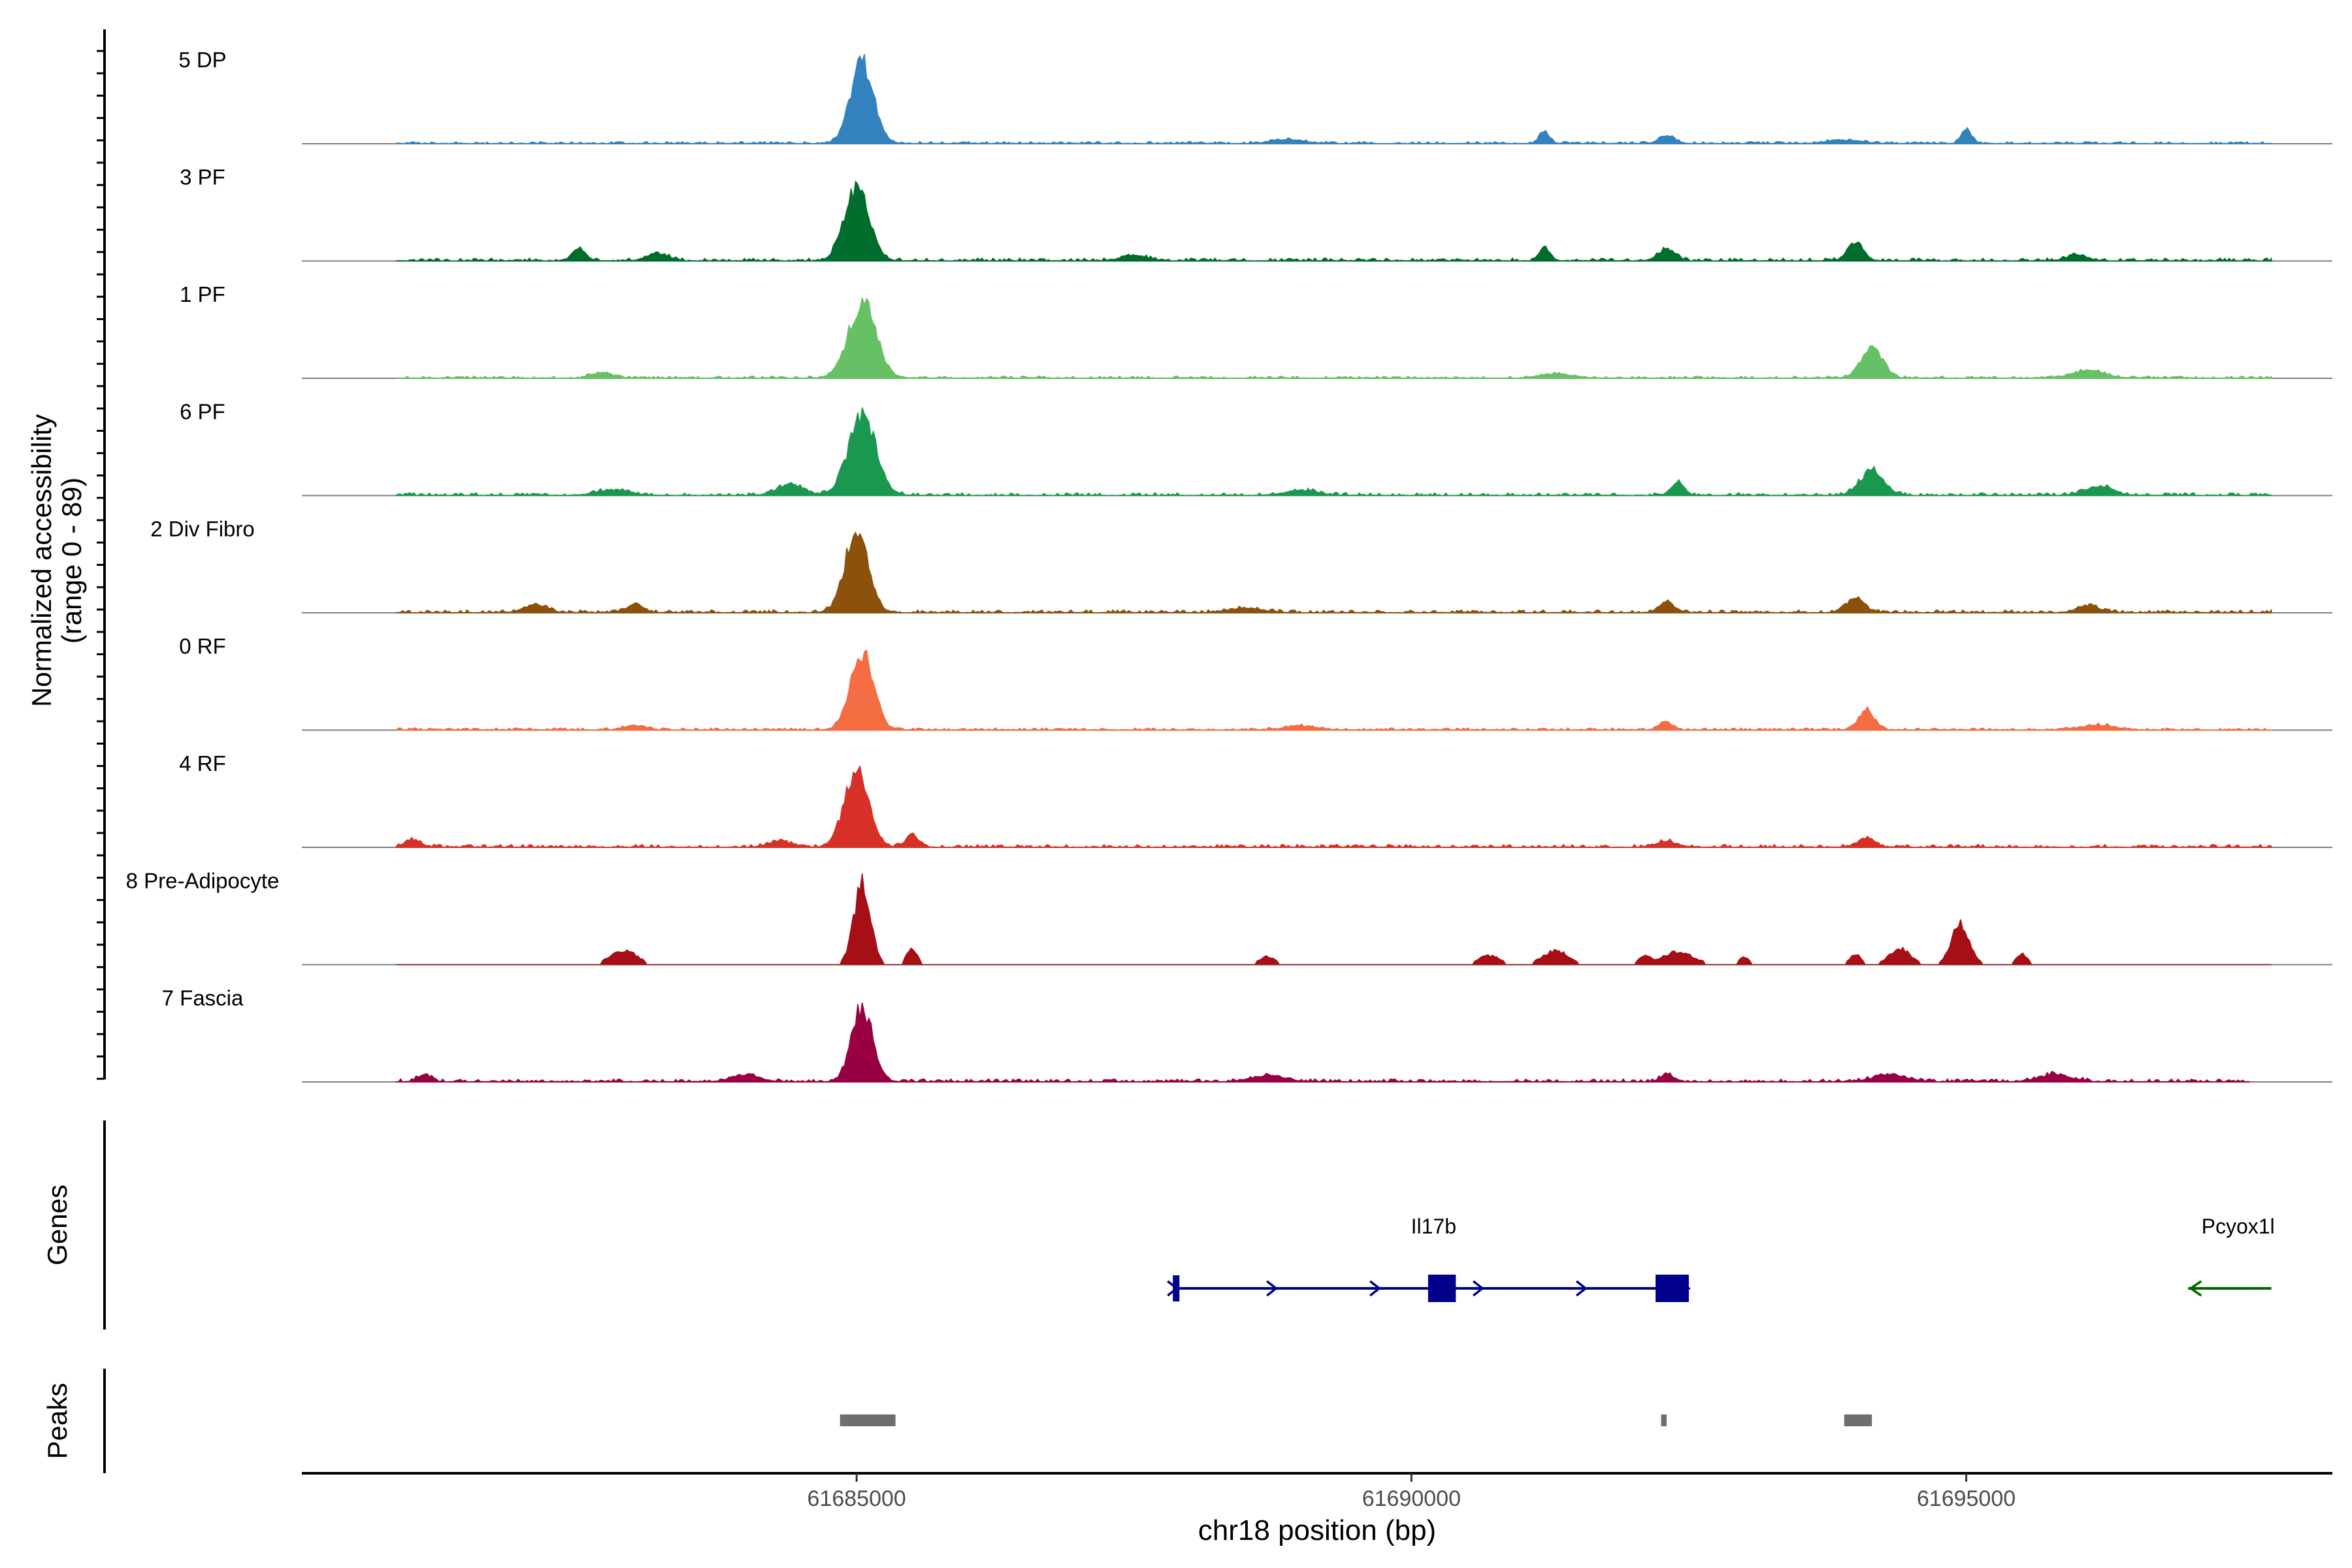 This screenshot has width=2352, height=1568. What do you see at coordinates (1429, 1258) in the screenshot?
I see `gene-il17b: Il17b` at bounding box center [1429, 1258].